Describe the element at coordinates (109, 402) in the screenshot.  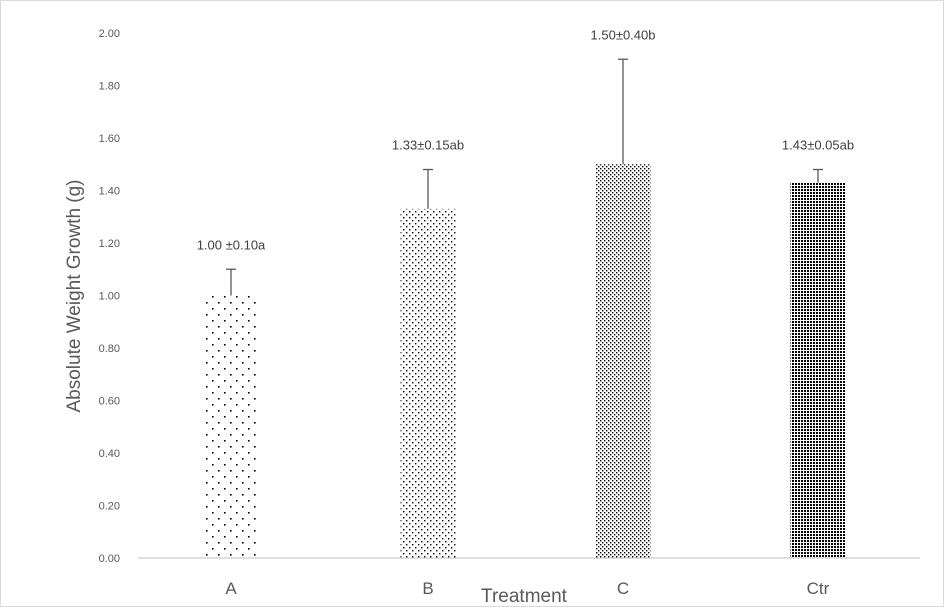
I see `y-tick-label: 0.60` at that location.